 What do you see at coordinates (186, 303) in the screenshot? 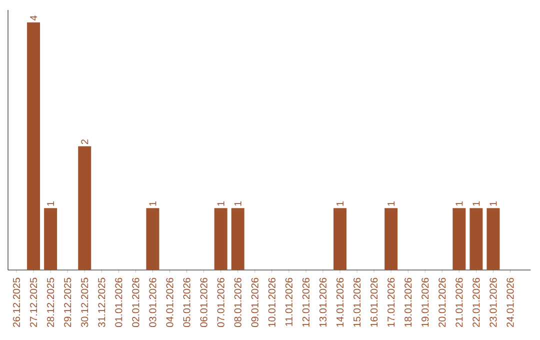
I see `x-tick-label: 05.01.2026` at bounding box center [186, 303].